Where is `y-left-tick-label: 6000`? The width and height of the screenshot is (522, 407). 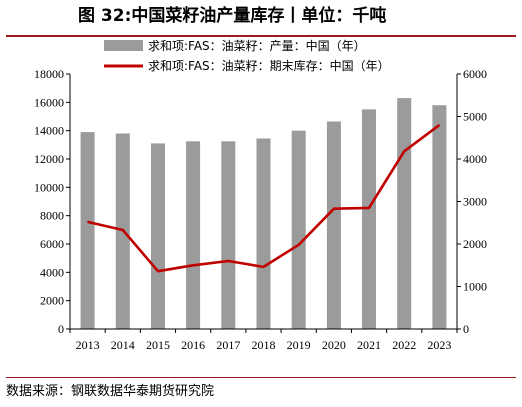 y-left-tick-label: 6000 is located at coordinates (52, 244).